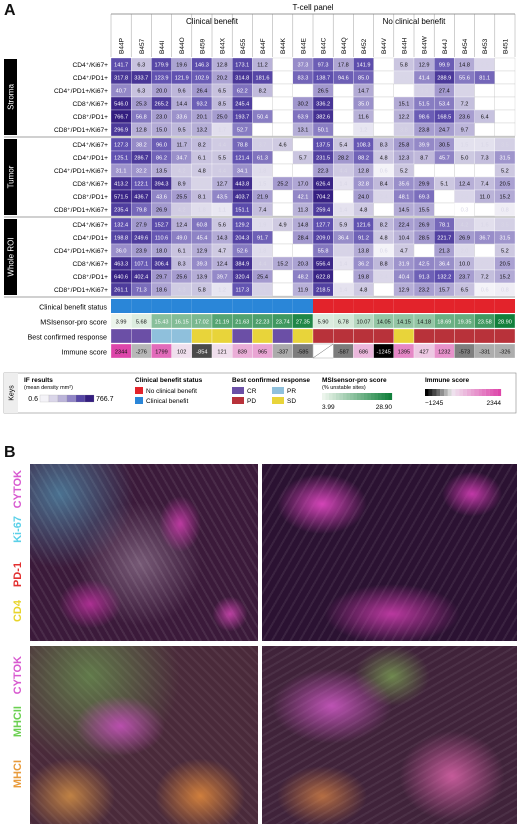 The image size is (520, 828). I want to click on heat-cell-value: 35.0, so click(363, 105).